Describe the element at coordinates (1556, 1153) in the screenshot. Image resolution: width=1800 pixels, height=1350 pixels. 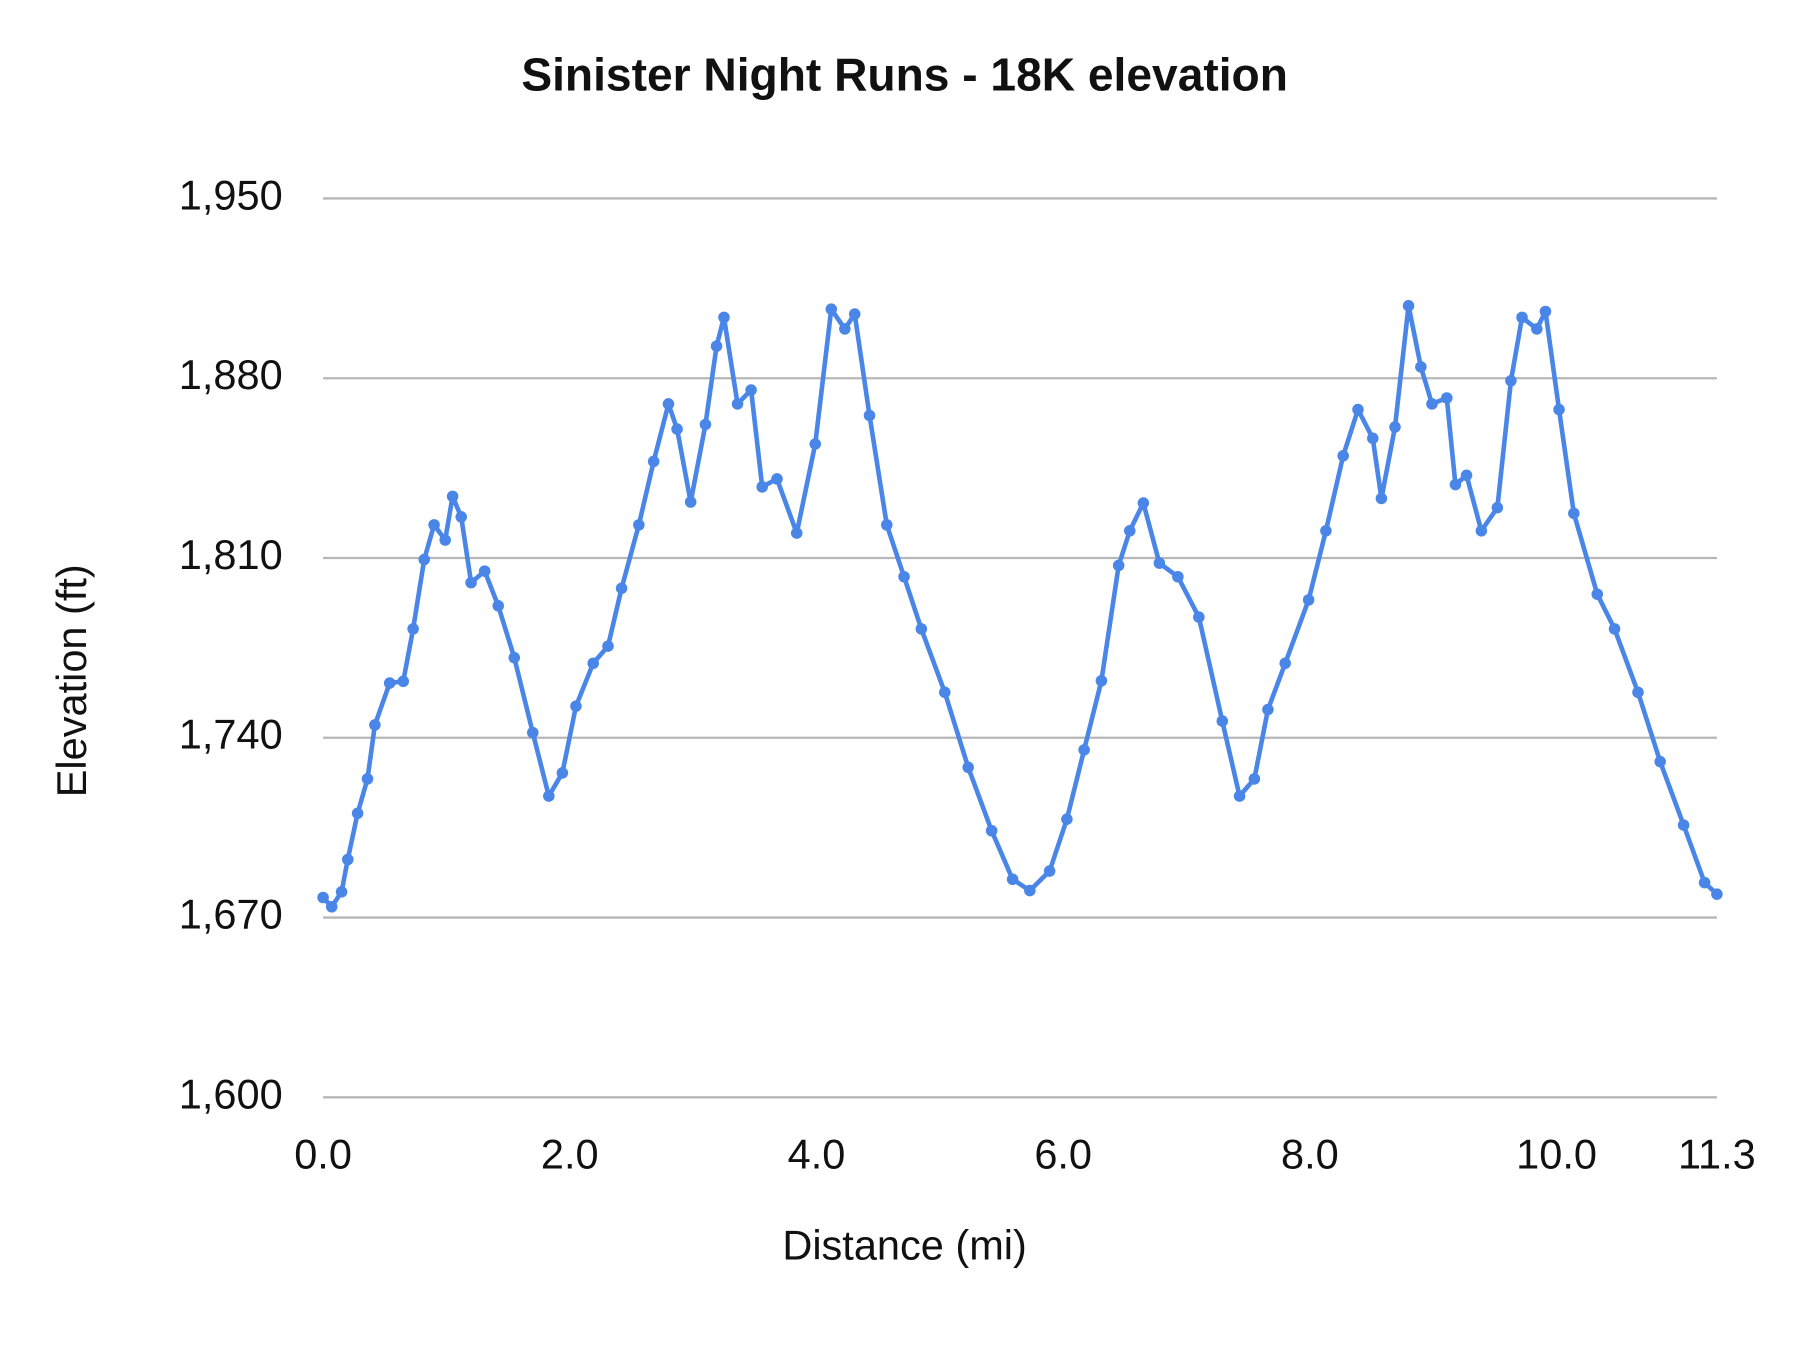
I see `x-tick-label: 10.0` at that location.